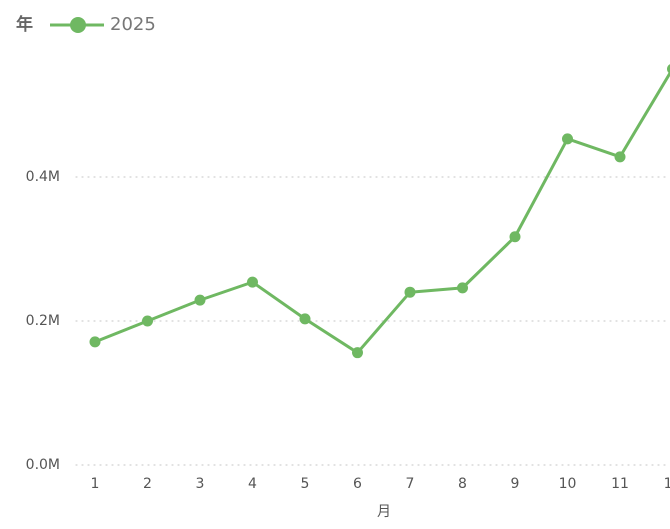 This screenshot has height=529, width=670. Describe the element at coordinates (95, 484) in the screenshot. I see `x-tick-label: 1` at that location.